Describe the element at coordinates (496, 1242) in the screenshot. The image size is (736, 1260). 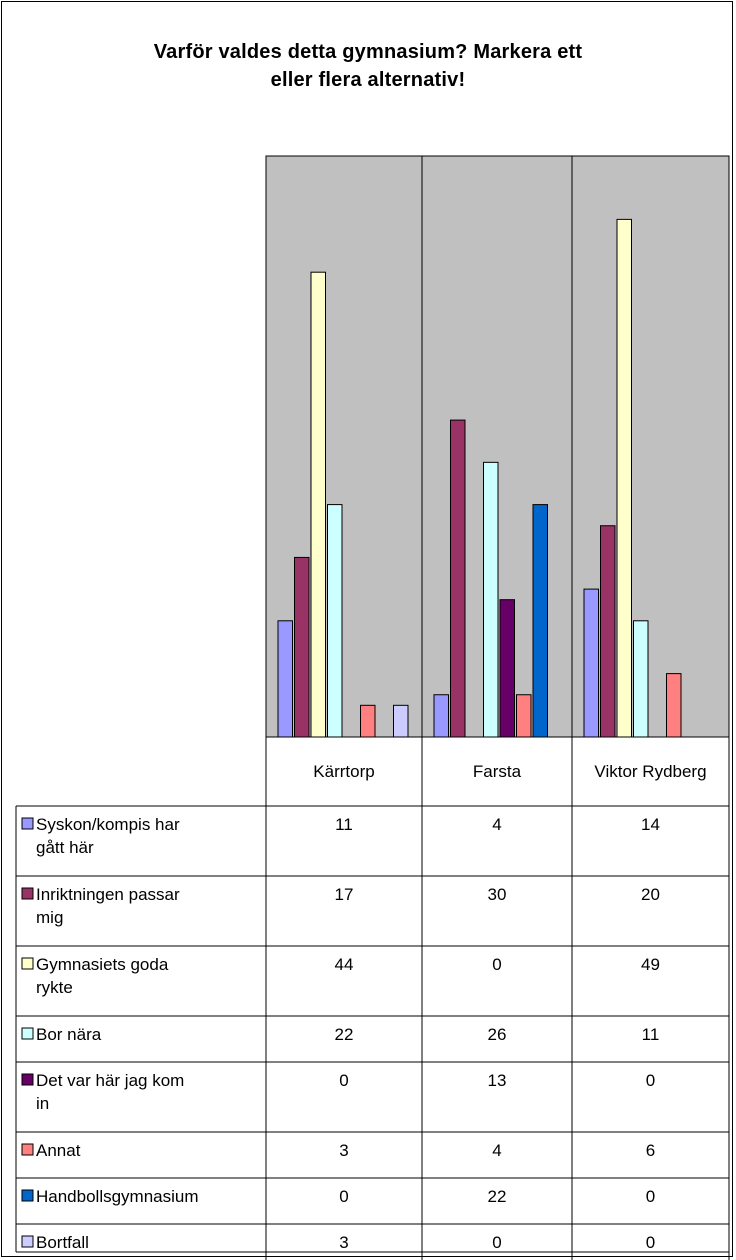
I see `value-cell-7-1: 0` at that location.